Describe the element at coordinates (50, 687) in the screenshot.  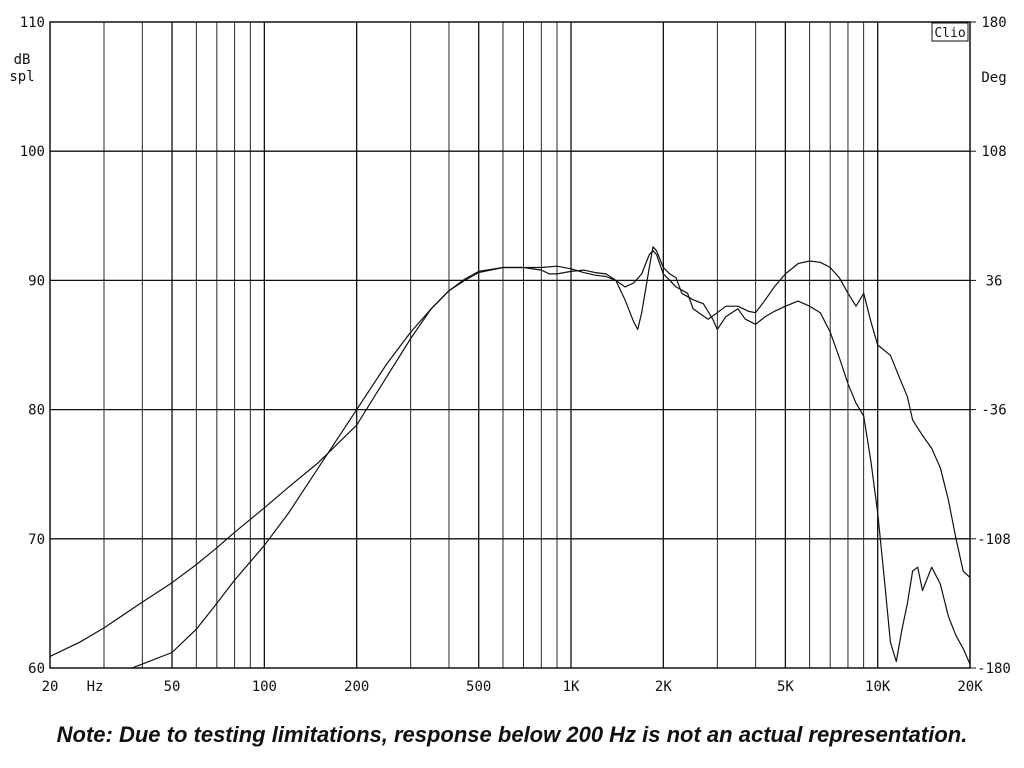
I see `x-tick-label: 20` at that location.